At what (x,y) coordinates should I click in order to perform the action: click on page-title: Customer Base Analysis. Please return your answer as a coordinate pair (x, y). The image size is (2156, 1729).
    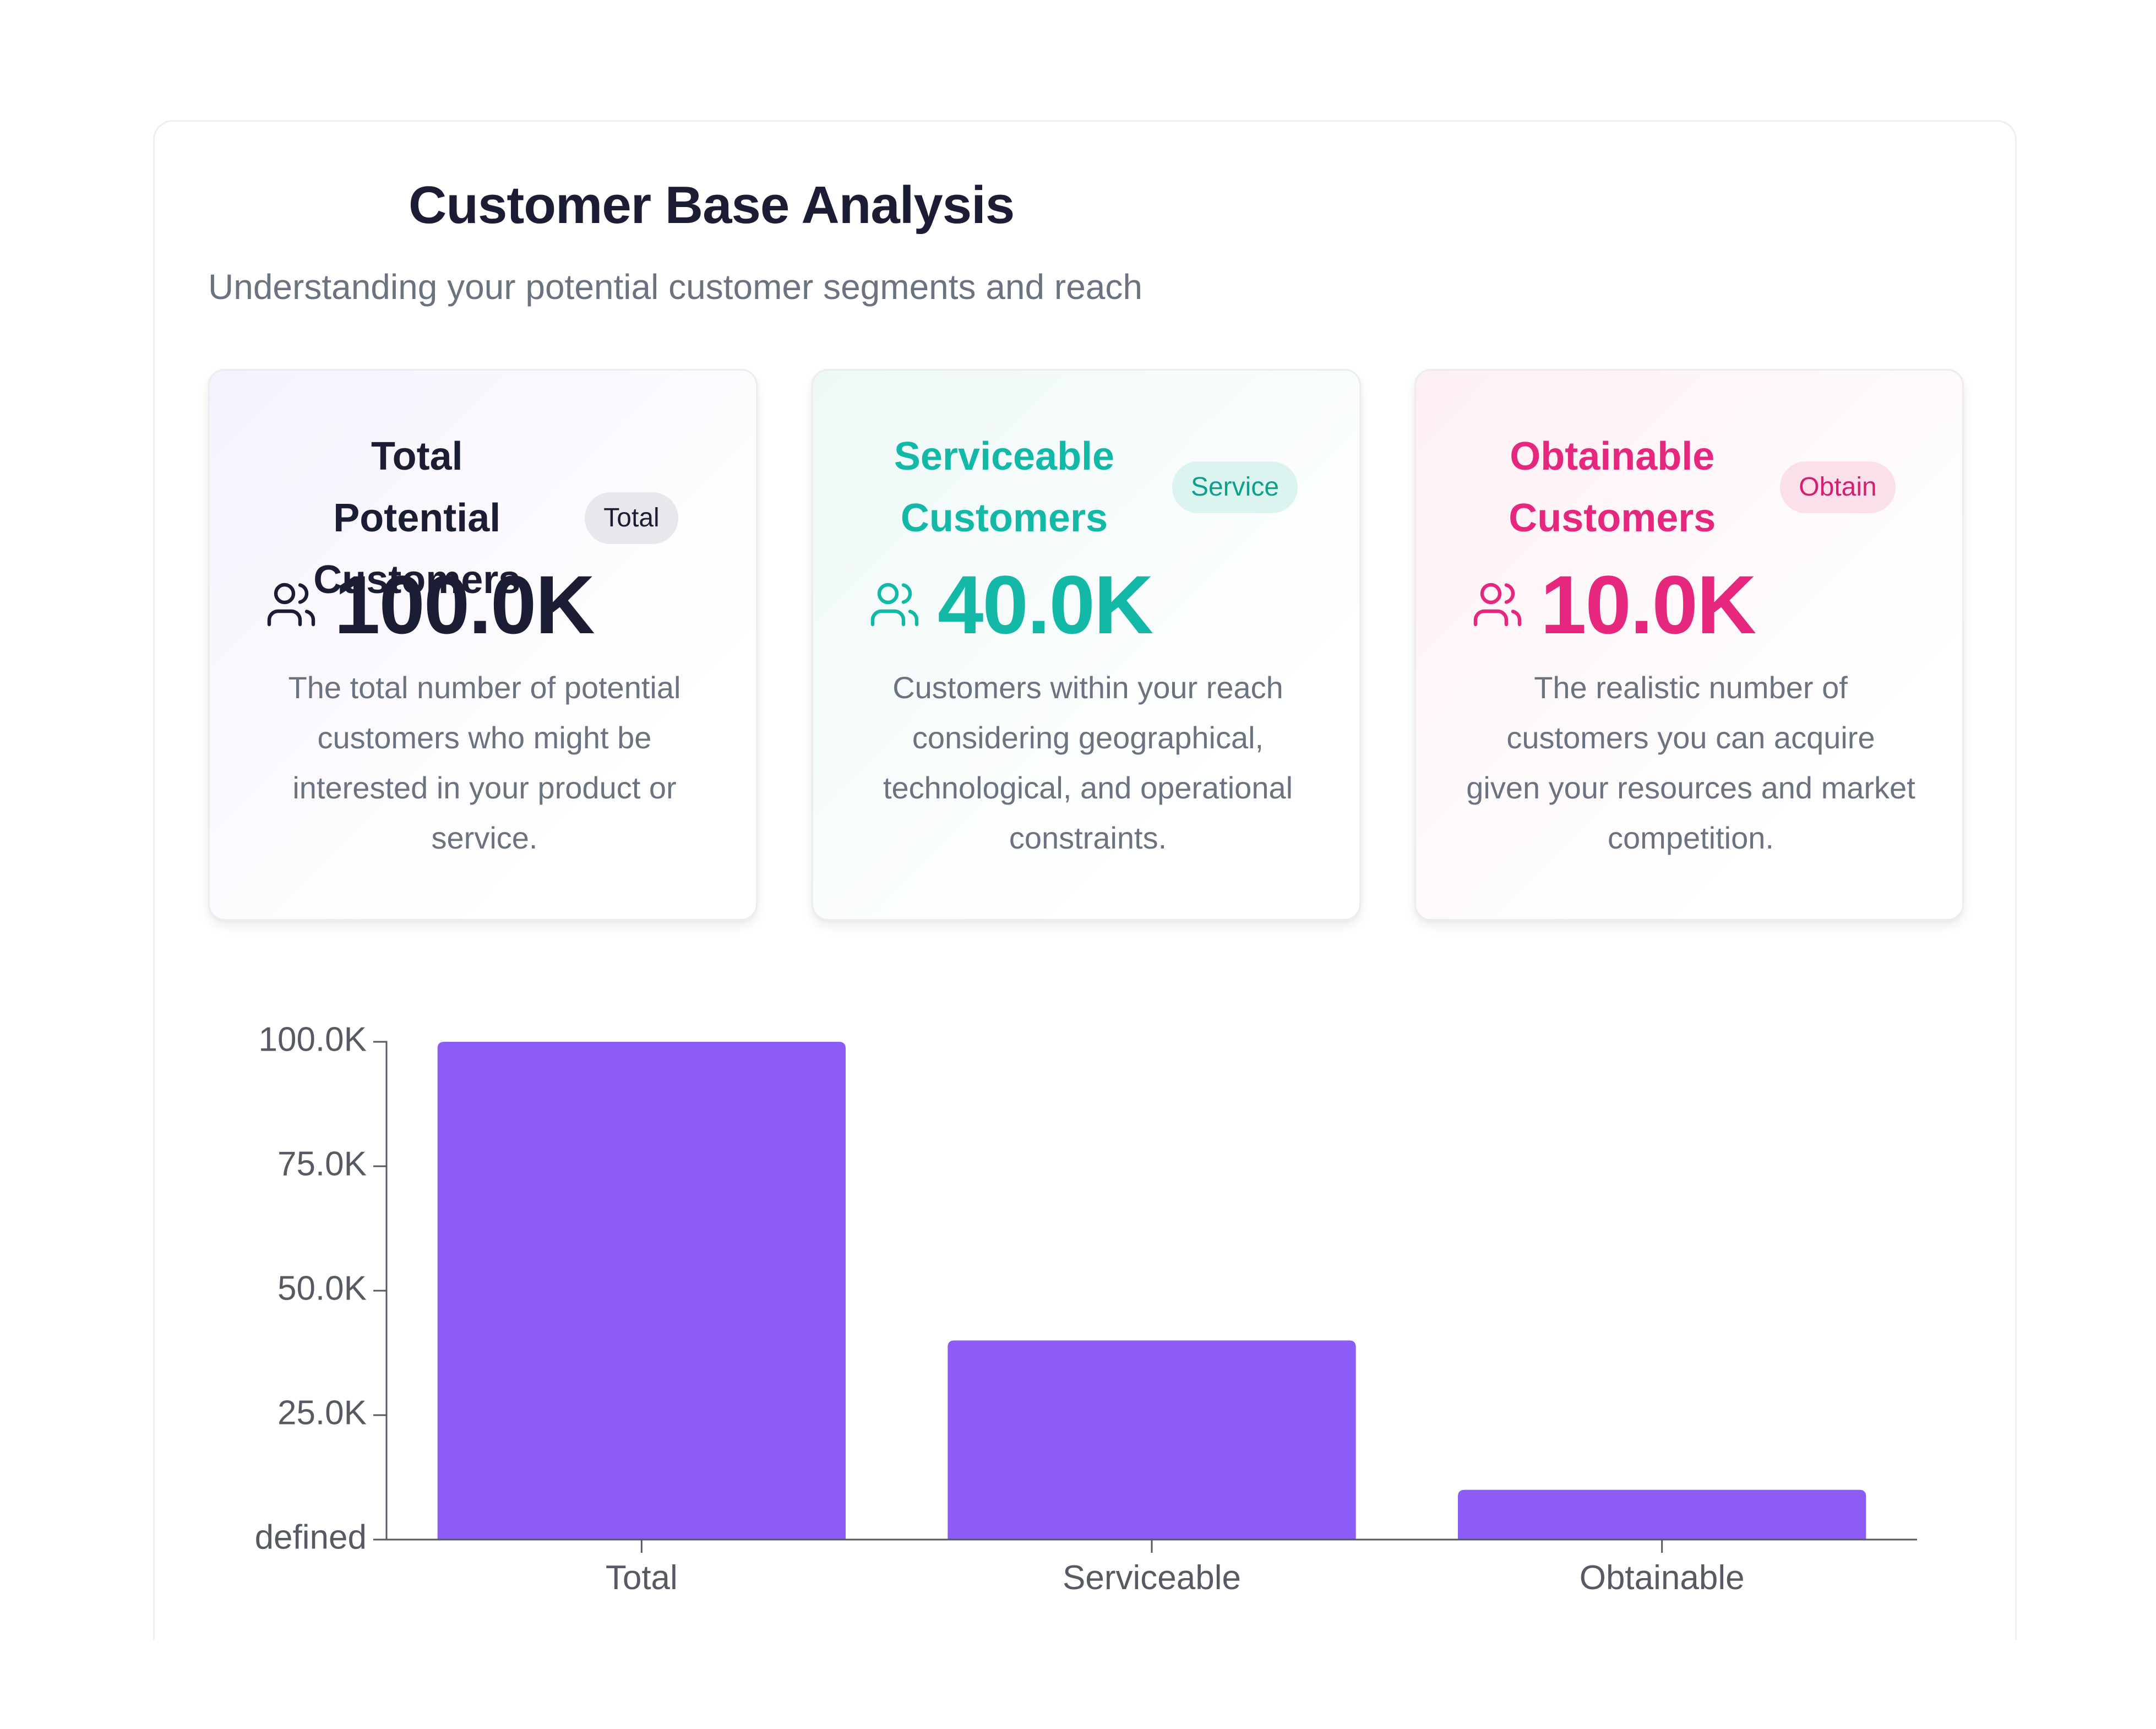
    Looking at the image, I should click on (712, 206).